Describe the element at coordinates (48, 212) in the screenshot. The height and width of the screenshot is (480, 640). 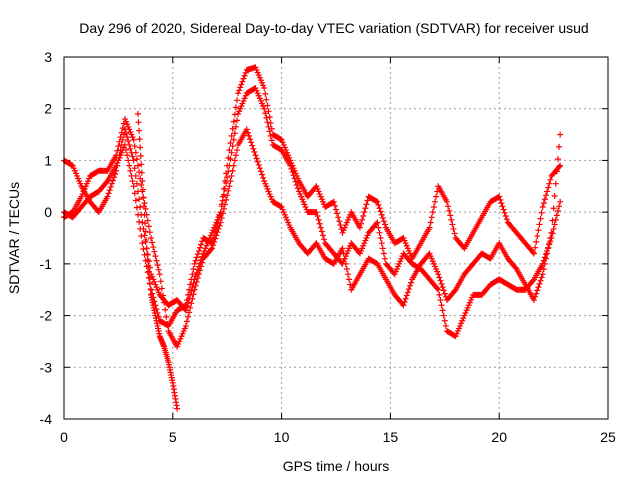
I see `y-tick-label: 0` at that location.